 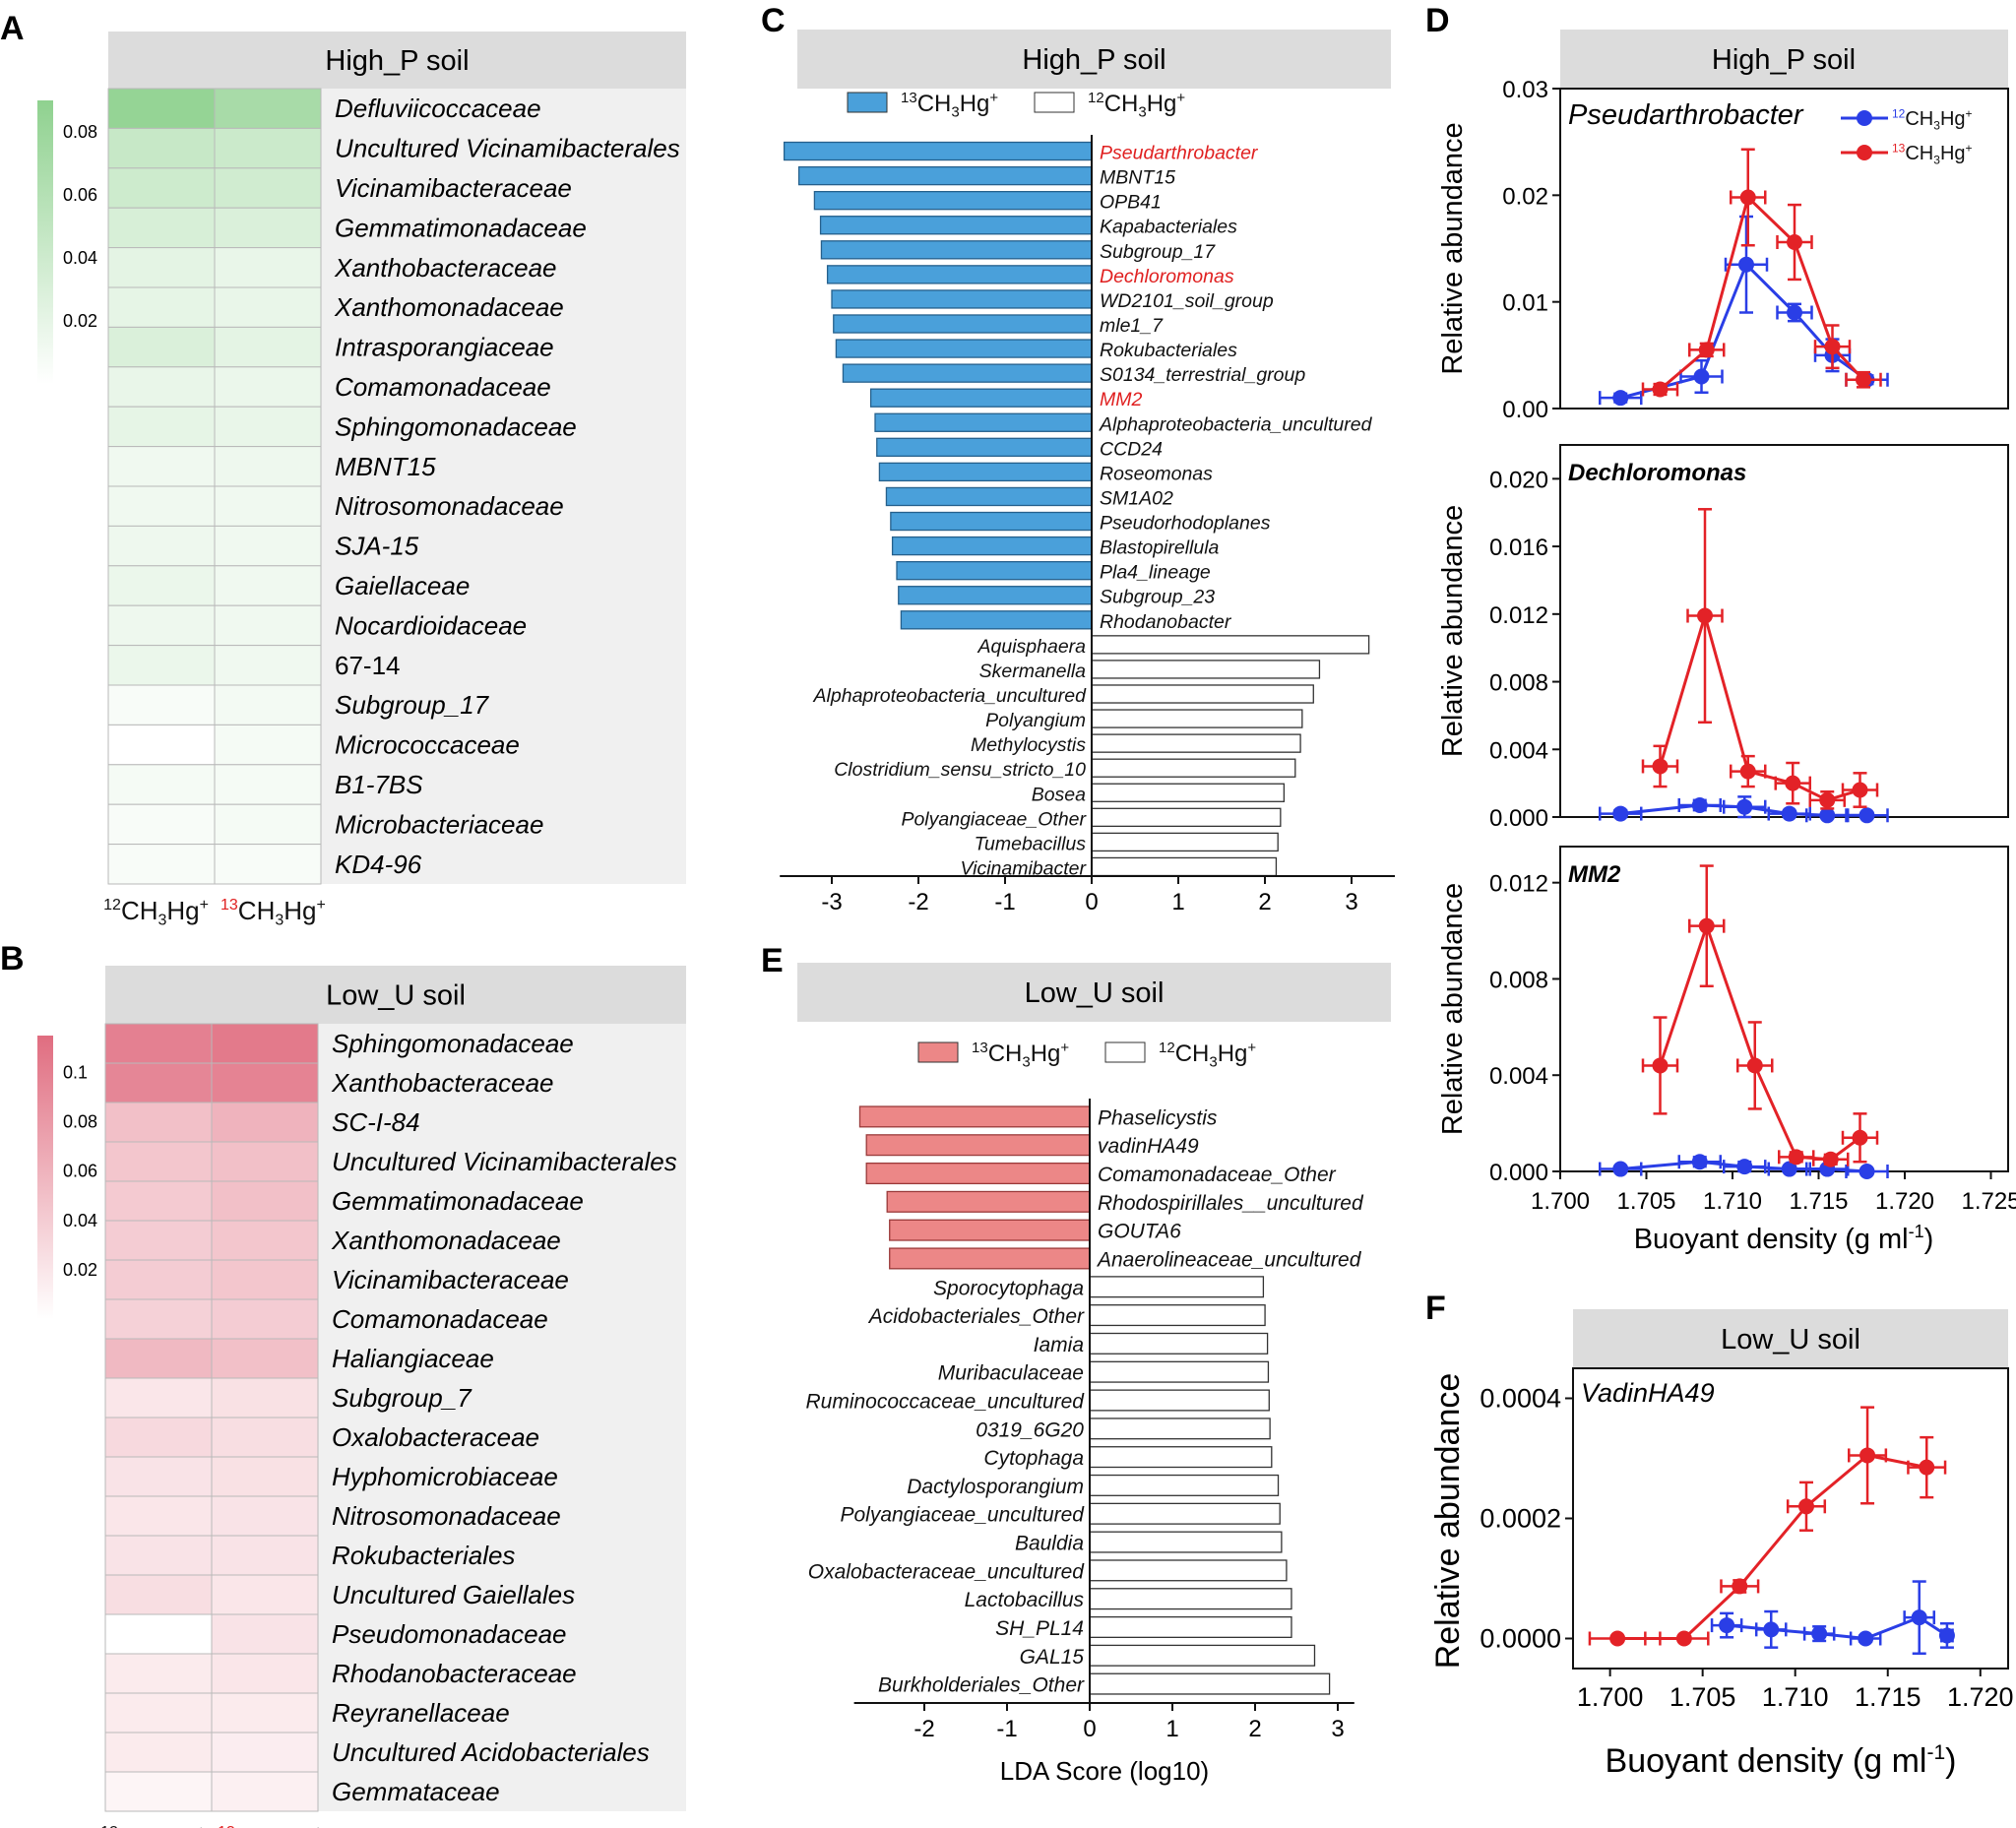 I want to click on row-label: Gemmataceae, so click(x=416, y=1791).